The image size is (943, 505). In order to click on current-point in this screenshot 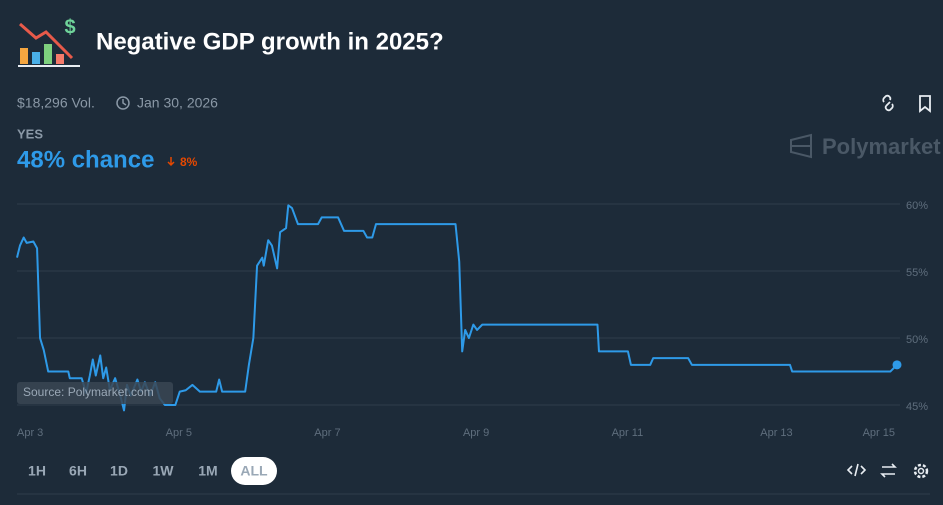, I will do `click(897, 365)`.